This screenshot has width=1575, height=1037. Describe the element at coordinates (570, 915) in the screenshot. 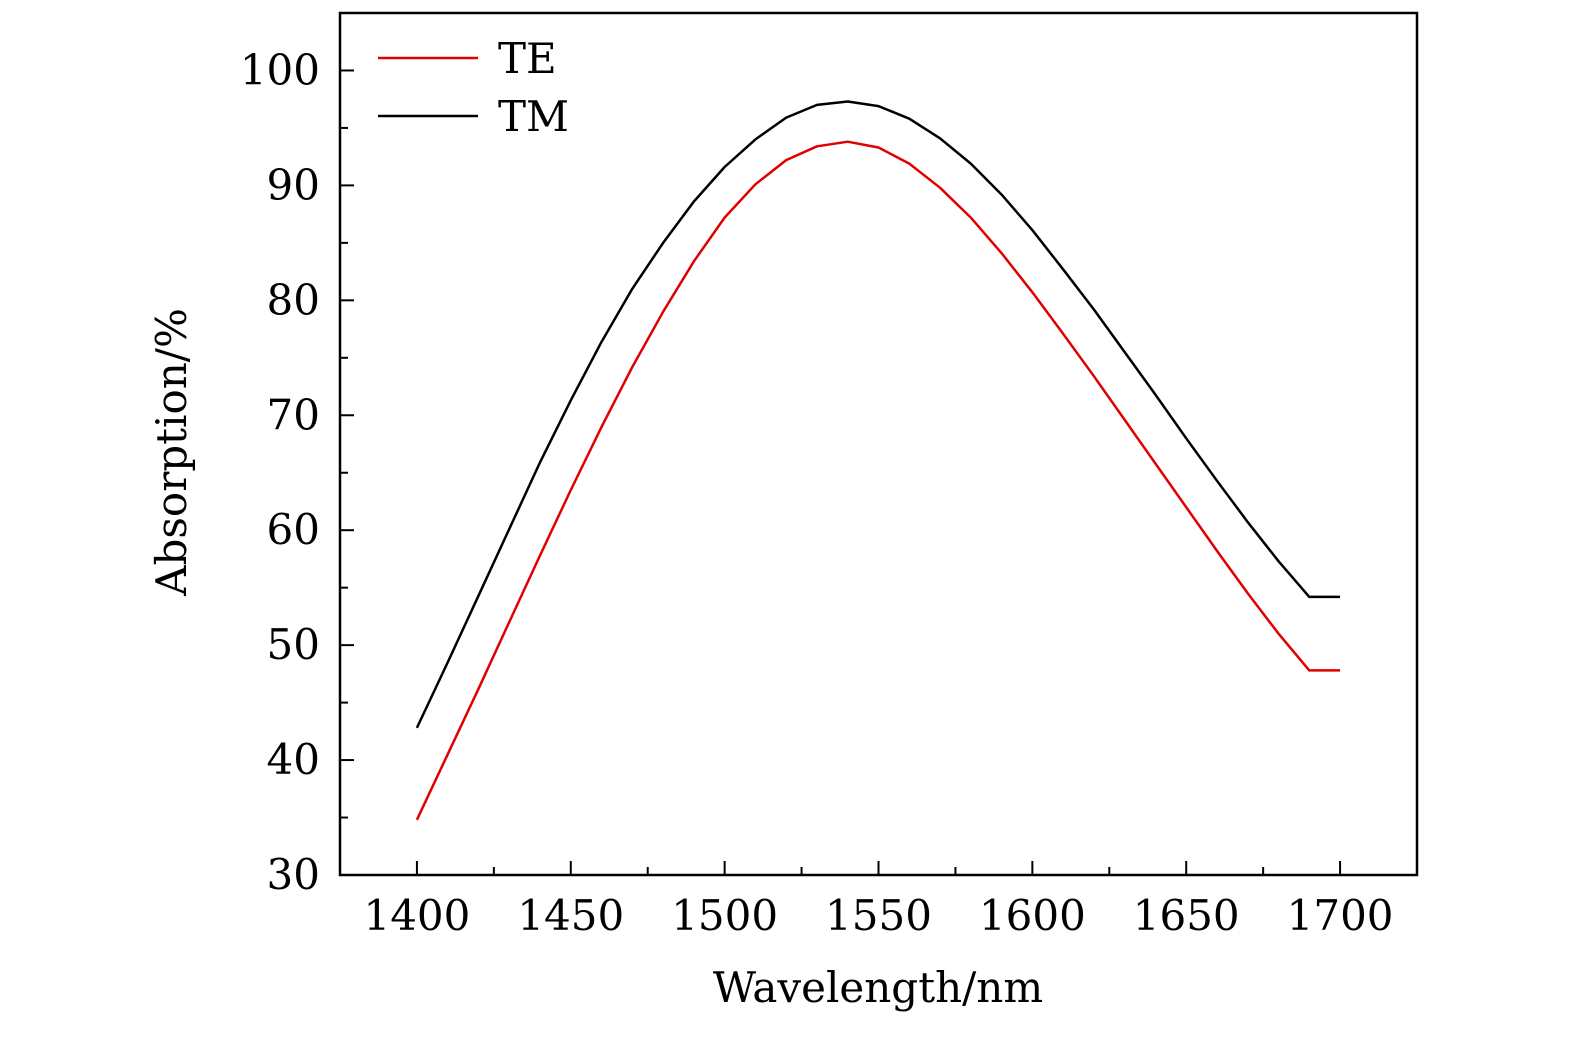

I see `x-tick-label: 1450` at that location.